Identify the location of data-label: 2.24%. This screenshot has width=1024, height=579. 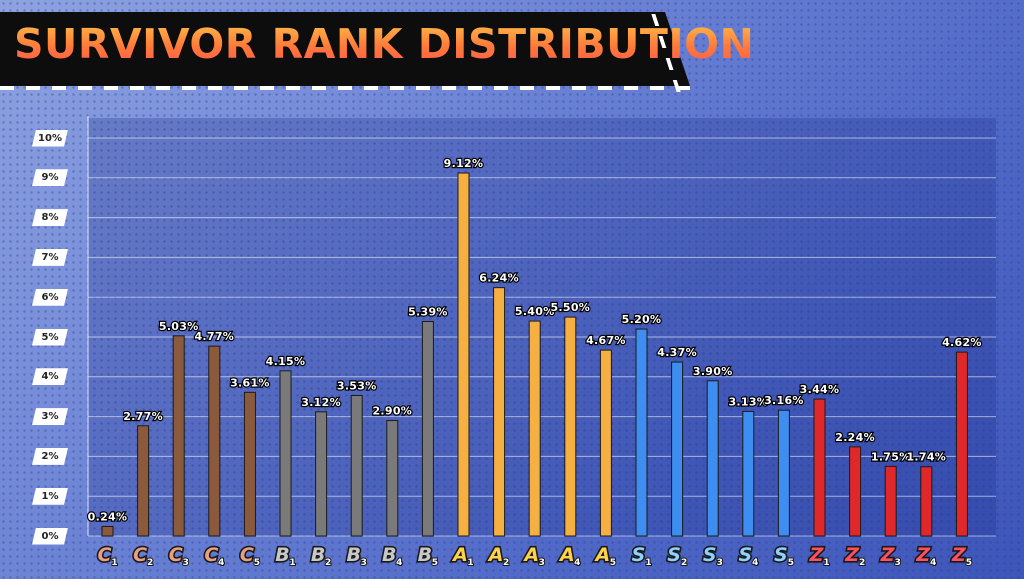
(855, 437).